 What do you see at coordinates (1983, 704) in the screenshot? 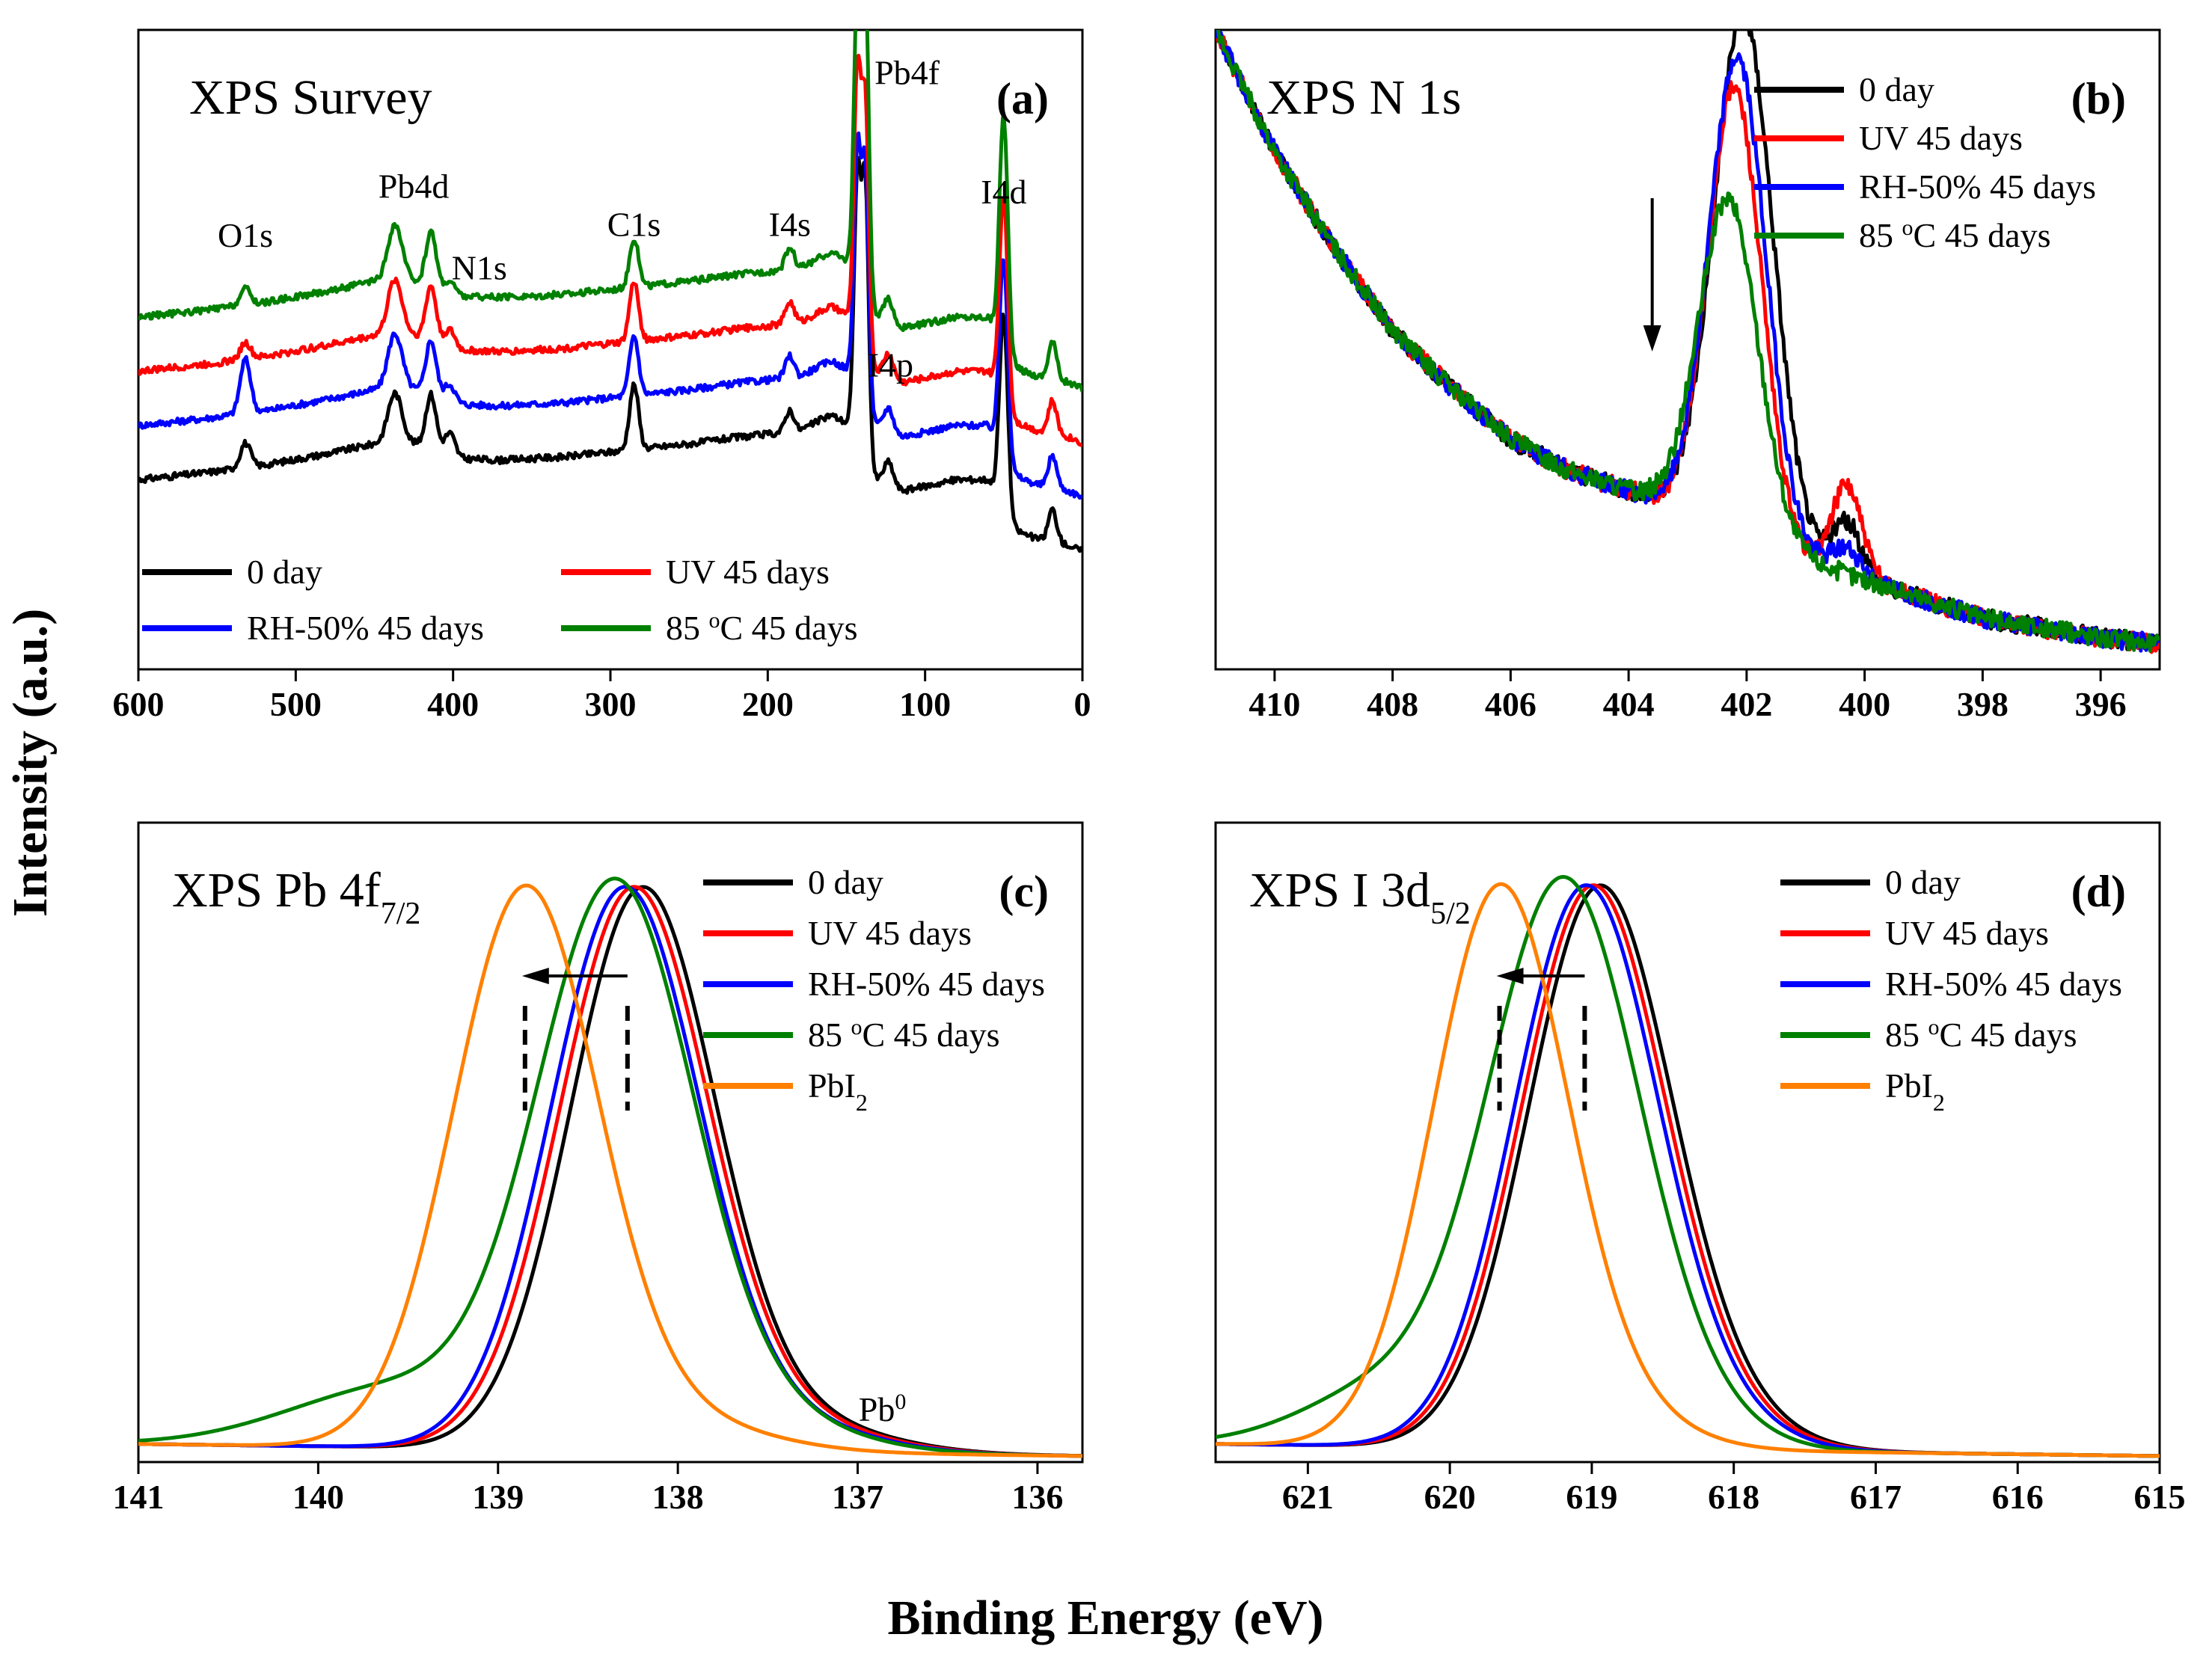
I see `x-tick-label: 398` at bounding box center [1983, 704].